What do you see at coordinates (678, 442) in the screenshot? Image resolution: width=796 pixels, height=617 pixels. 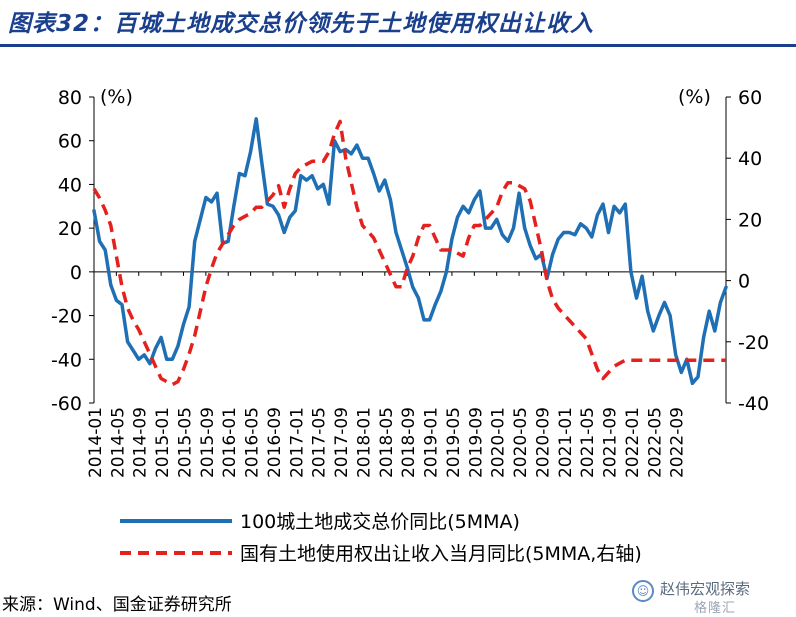 I see `x-tick-label: 2022-09` at bounding box center [678, 442].